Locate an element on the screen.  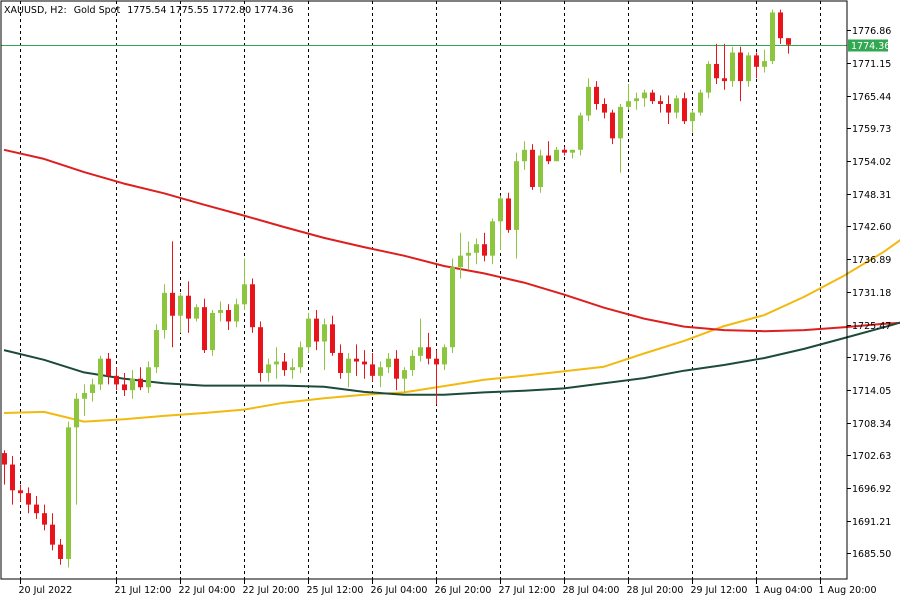
y-tick-label: 1754.02 is located at coordinates (871, 162).